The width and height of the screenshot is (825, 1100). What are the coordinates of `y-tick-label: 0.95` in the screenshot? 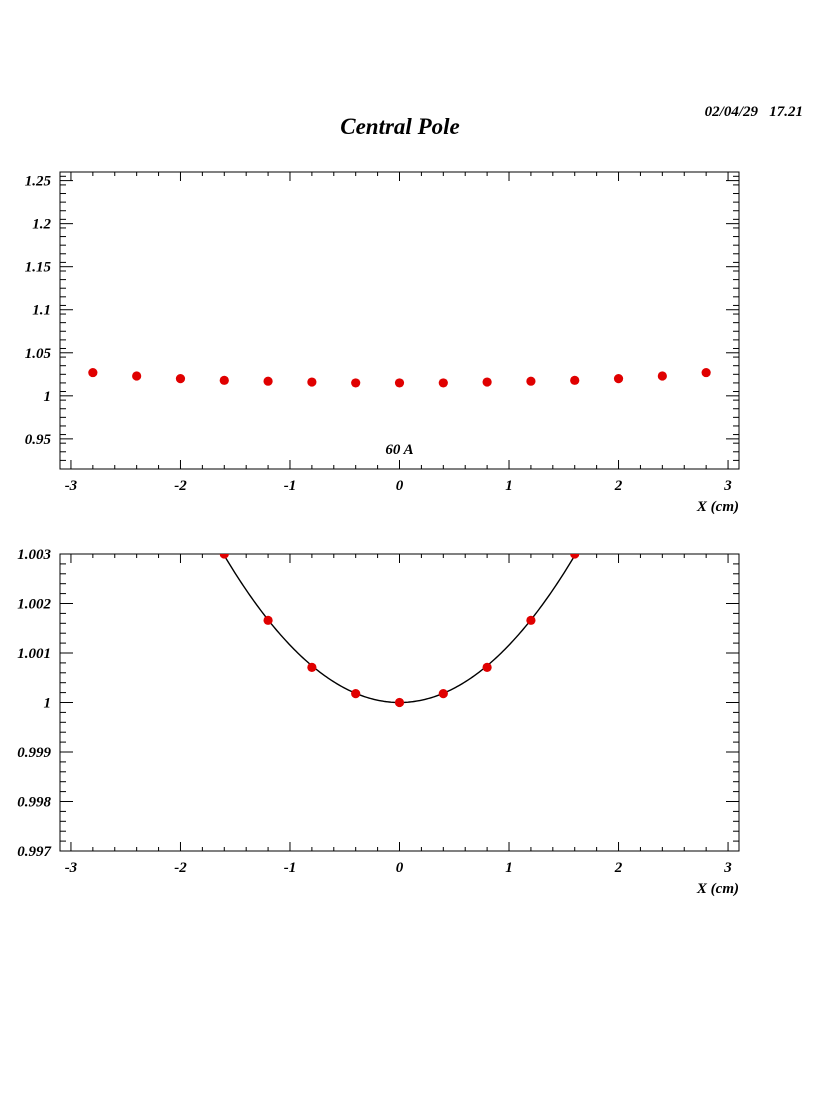 It's located at (38, 440).